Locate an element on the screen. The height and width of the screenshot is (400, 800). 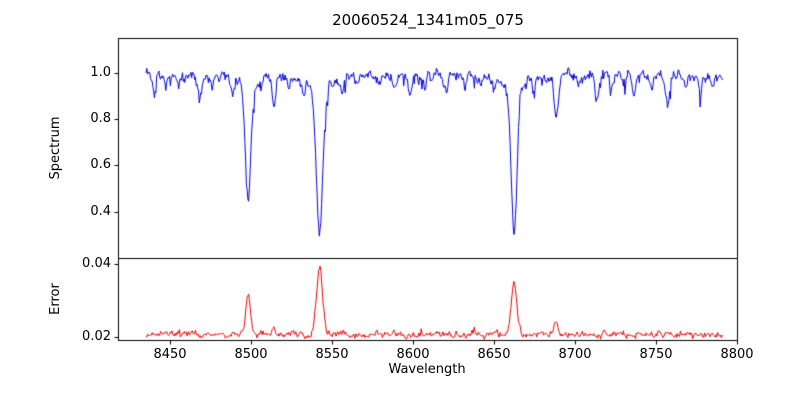
error-y-tick-label: 0.02 is located at coordinates (96, 336).